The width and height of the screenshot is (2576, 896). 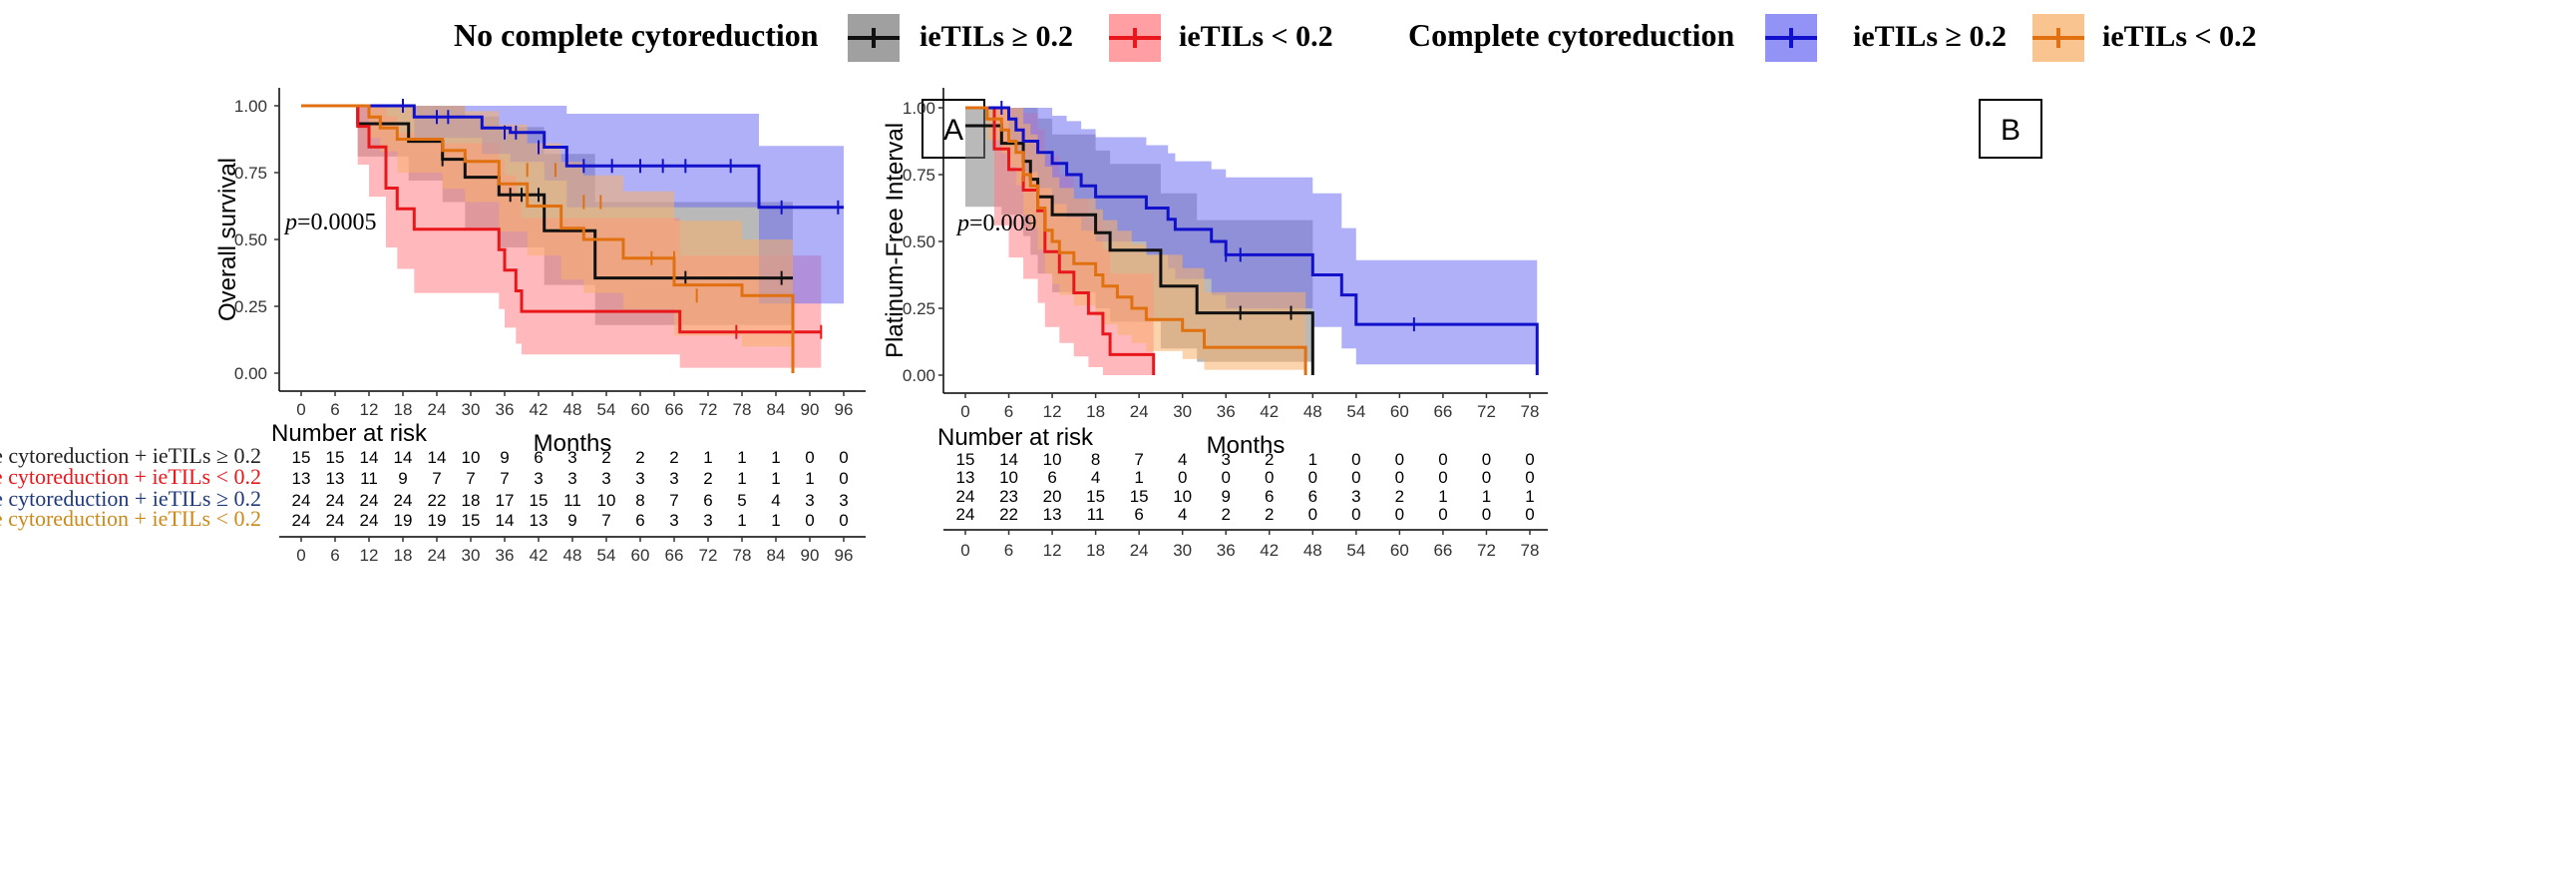 I want to click on x-tick-label: 36, so click(x=1226, y=411).